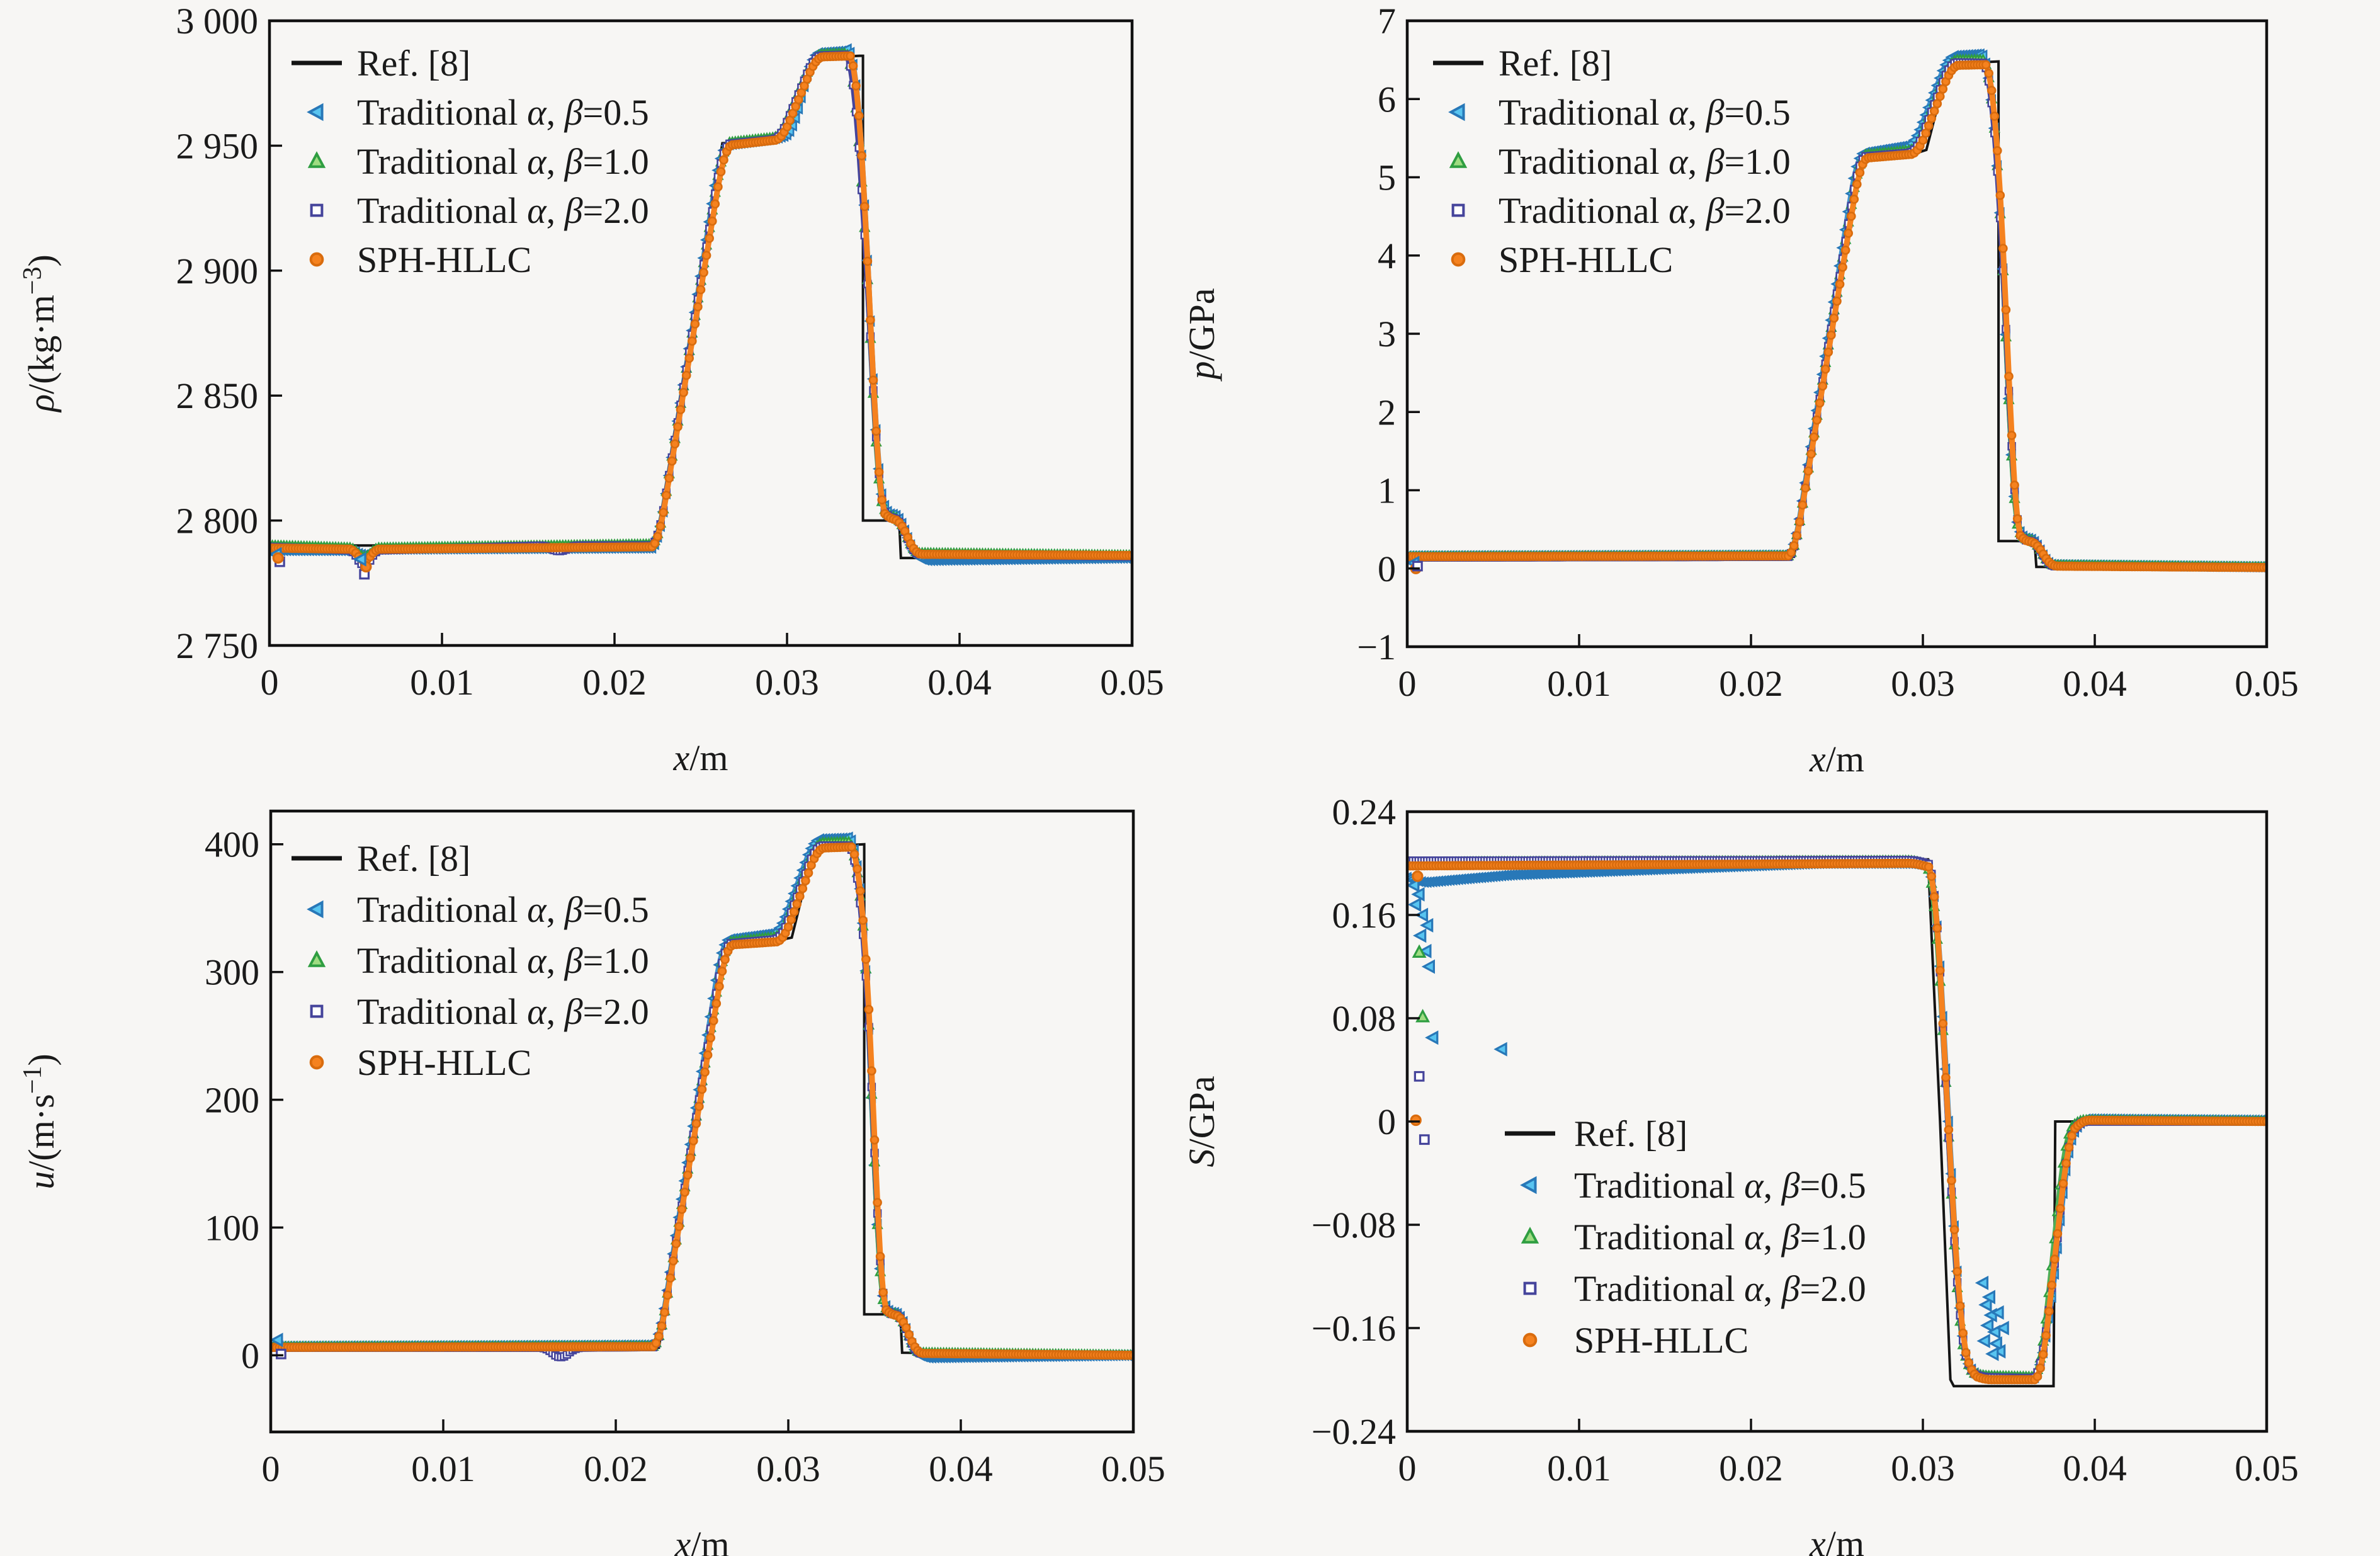 The height and width of the screenshot is (1556, 2380). I want to click on y-tick-label: 0.08, so click(1364, 1019).